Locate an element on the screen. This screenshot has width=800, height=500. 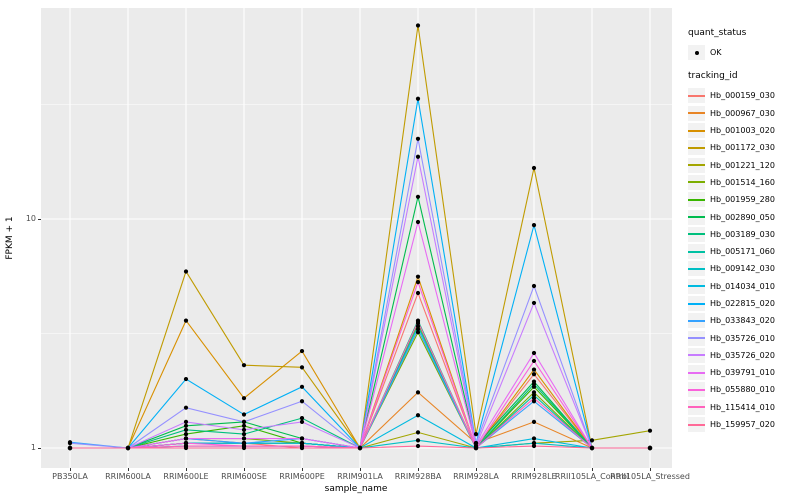
x-tick-label: RRIM928LE is located at coordinates (534, 476).